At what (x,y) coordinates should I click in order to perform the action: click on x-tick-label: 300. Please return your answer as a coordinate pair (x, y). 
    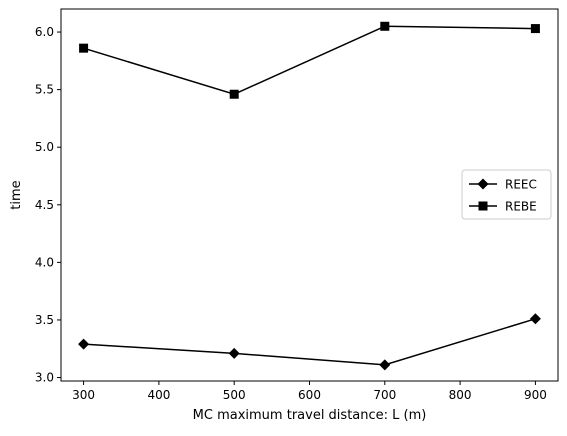
    Looking at the image, I should click on (83, 395).